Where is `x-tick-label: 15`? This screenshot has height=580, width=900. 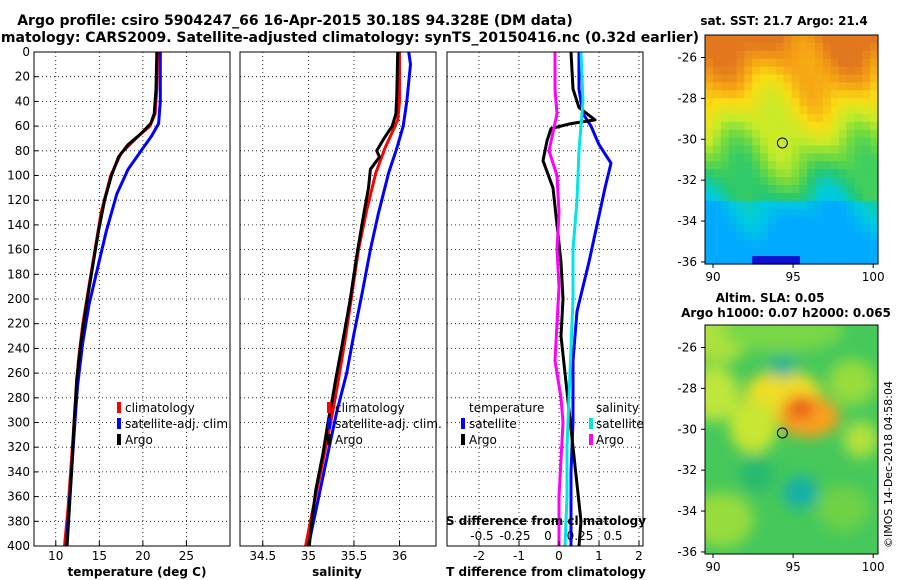
x-tick-label: 15 is located at coordinates (99, 556).